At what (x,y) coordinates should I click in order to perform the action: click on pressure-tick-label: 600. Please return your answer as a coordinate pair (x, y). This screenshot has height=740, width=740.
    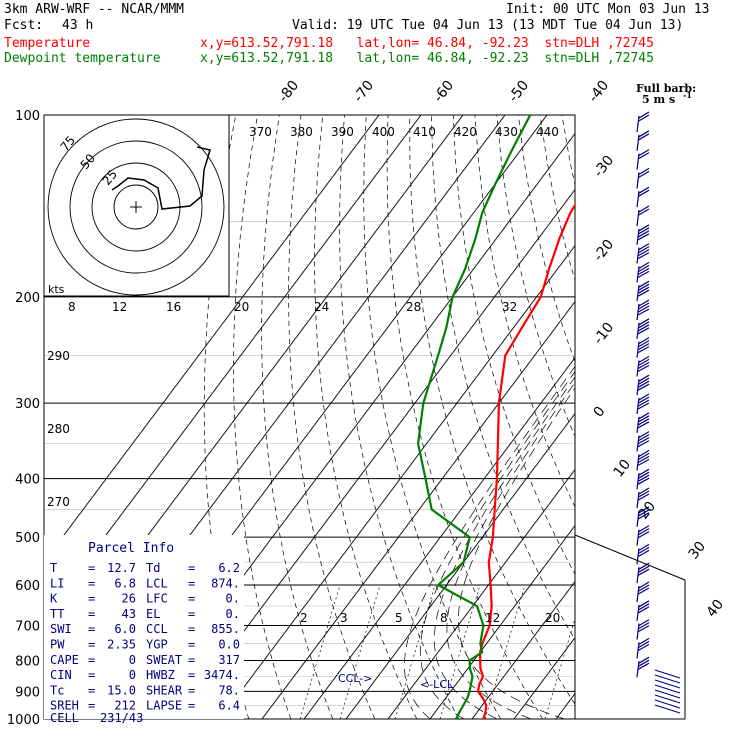
    Looking at the image, I should click on (27, 586).